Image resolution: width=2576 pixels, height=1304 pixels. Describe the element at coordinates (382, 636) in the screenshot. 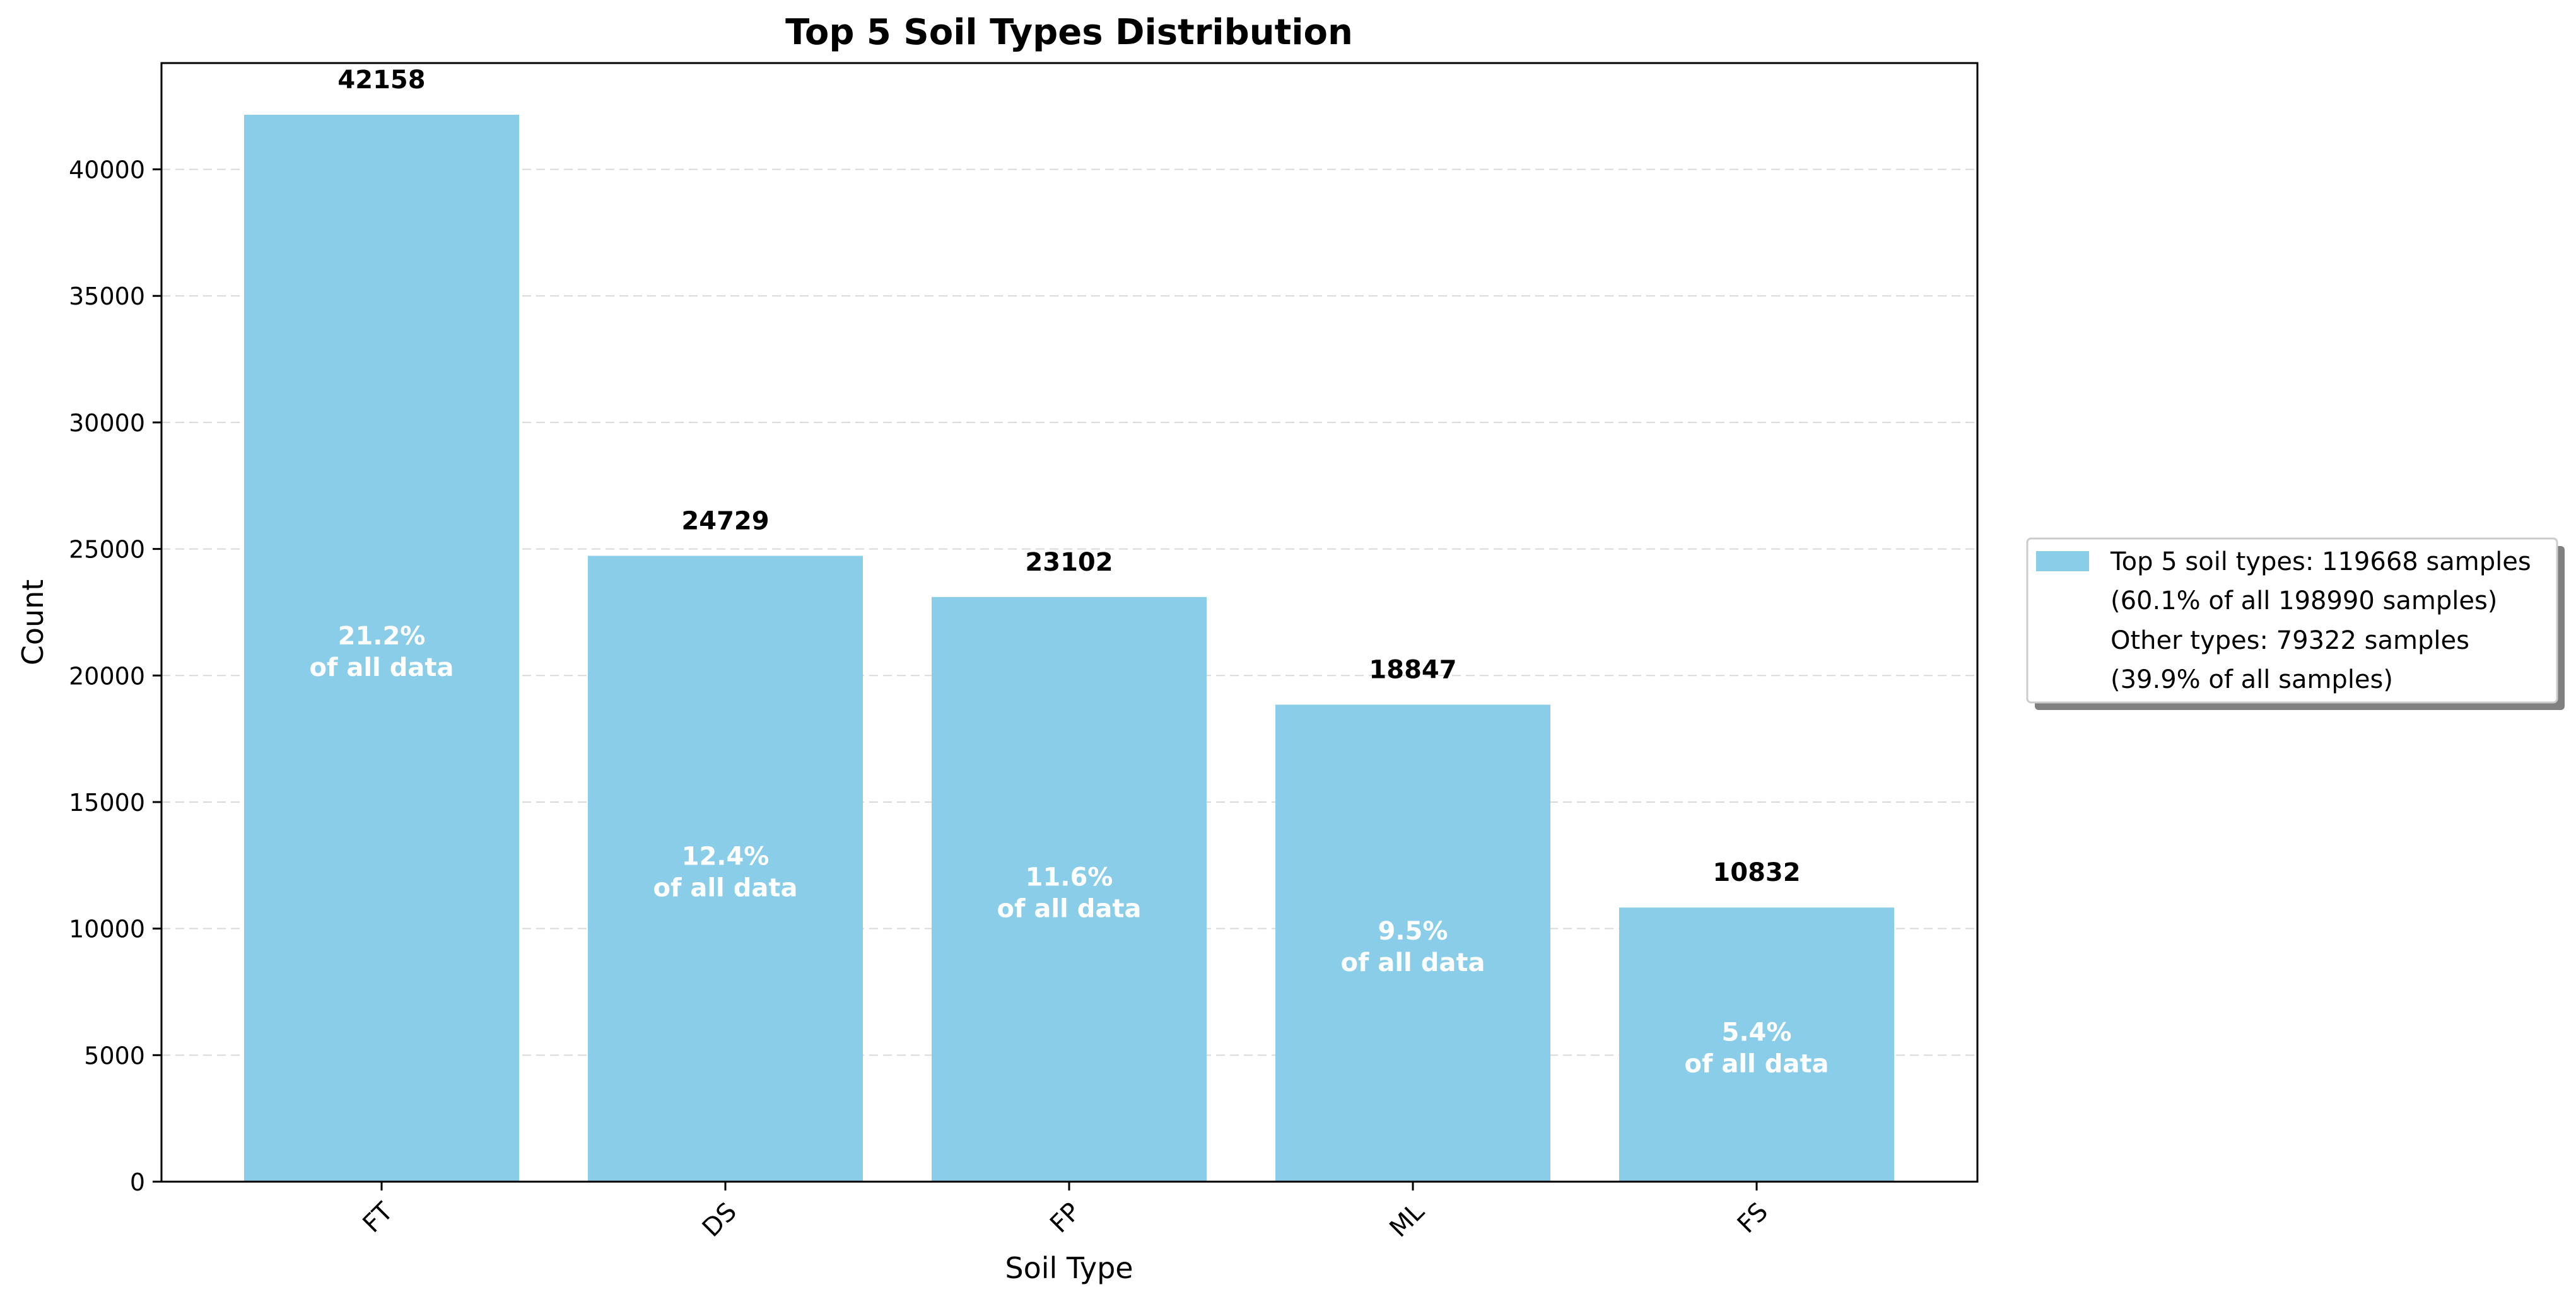

I see `percent-label: 21.2%` at that location.